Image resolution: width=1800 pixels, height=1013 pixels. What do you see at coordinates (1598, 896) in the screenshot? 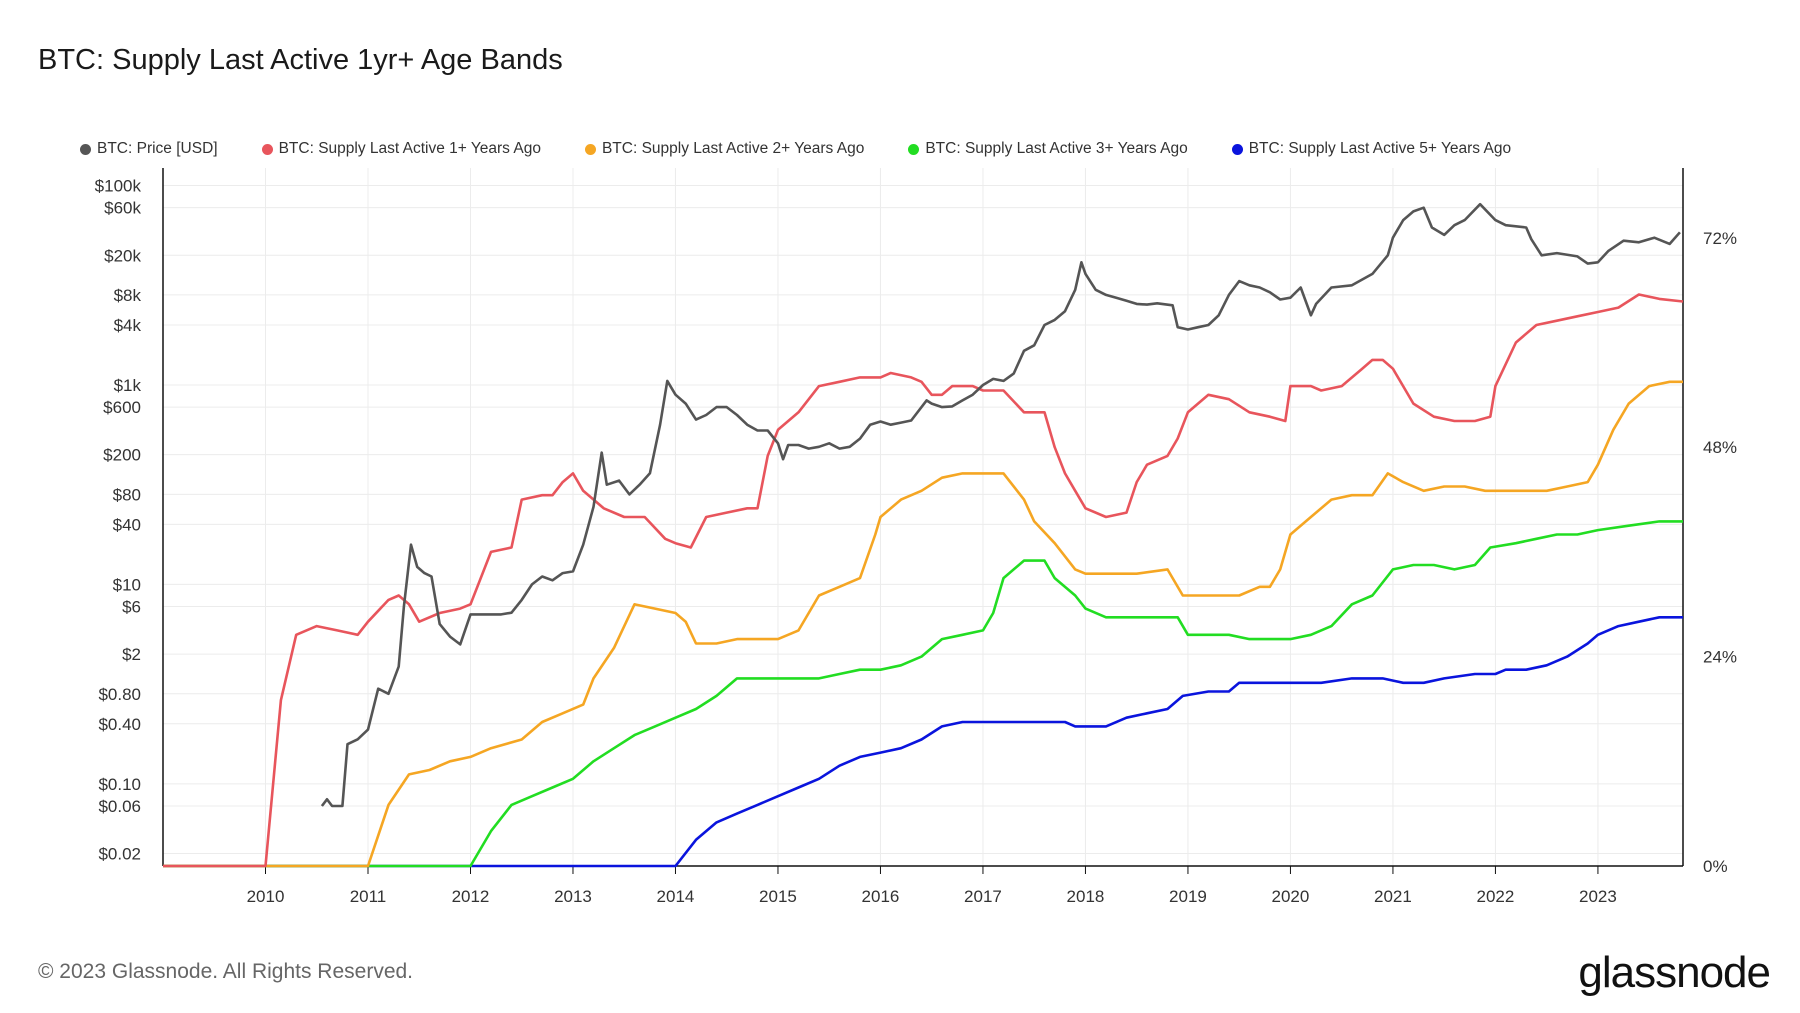
I see `x-tick-label: 2023` at bounding box center [1598, 896].